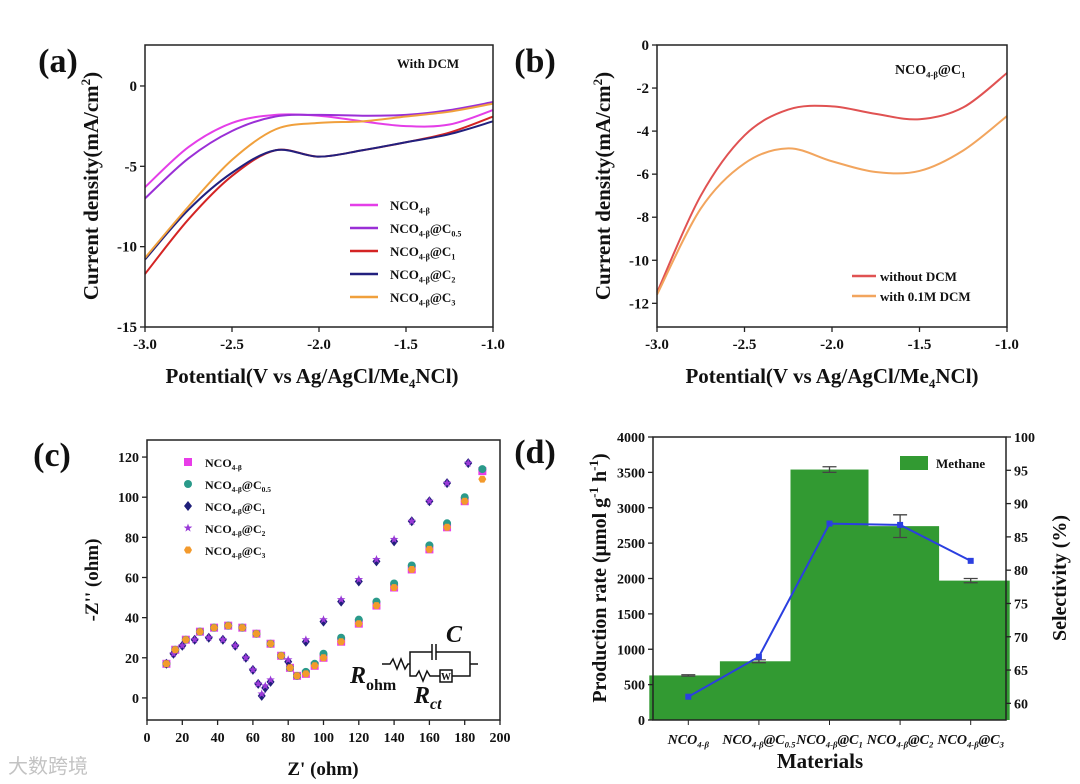 The width and height of the screenshot is (1080, 784). Describe the element at coordinates (421, 696) in the screenshot. I see `text-span: R` at that location.